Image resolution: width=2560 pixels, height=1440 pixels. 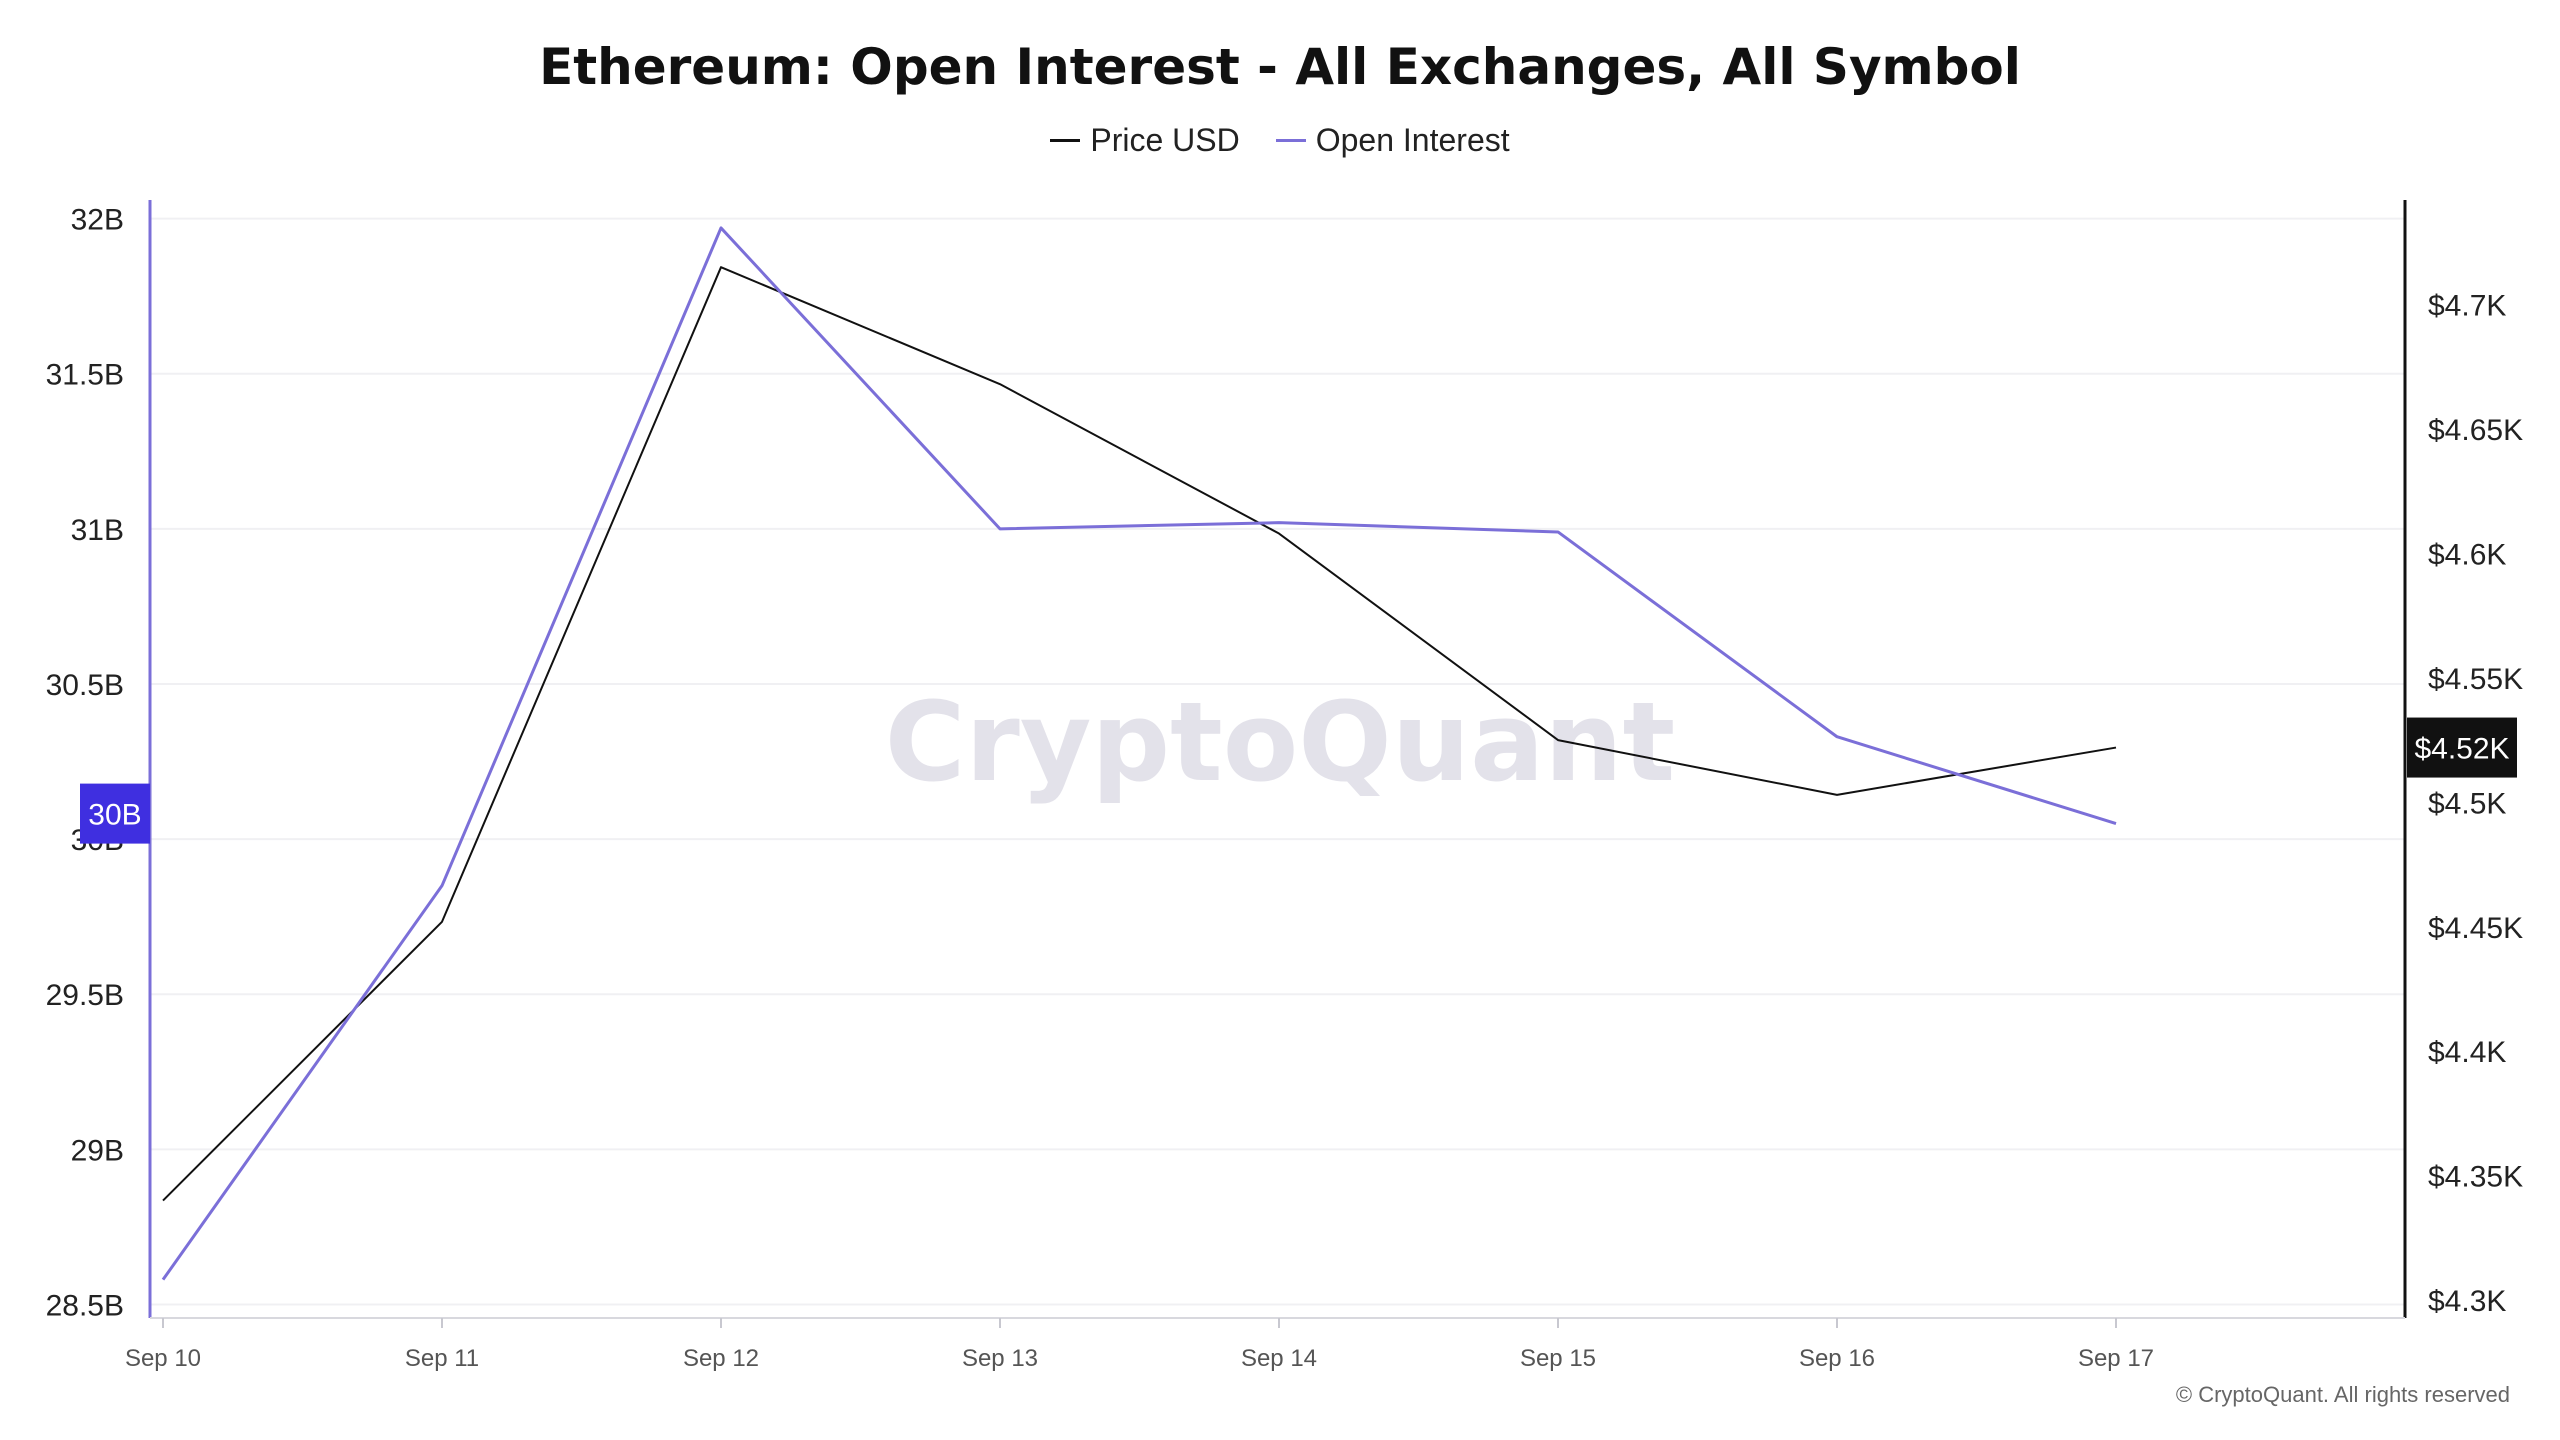 I want to click on y-right-tick-label: $4.5K, so click(x=2467, y=803).